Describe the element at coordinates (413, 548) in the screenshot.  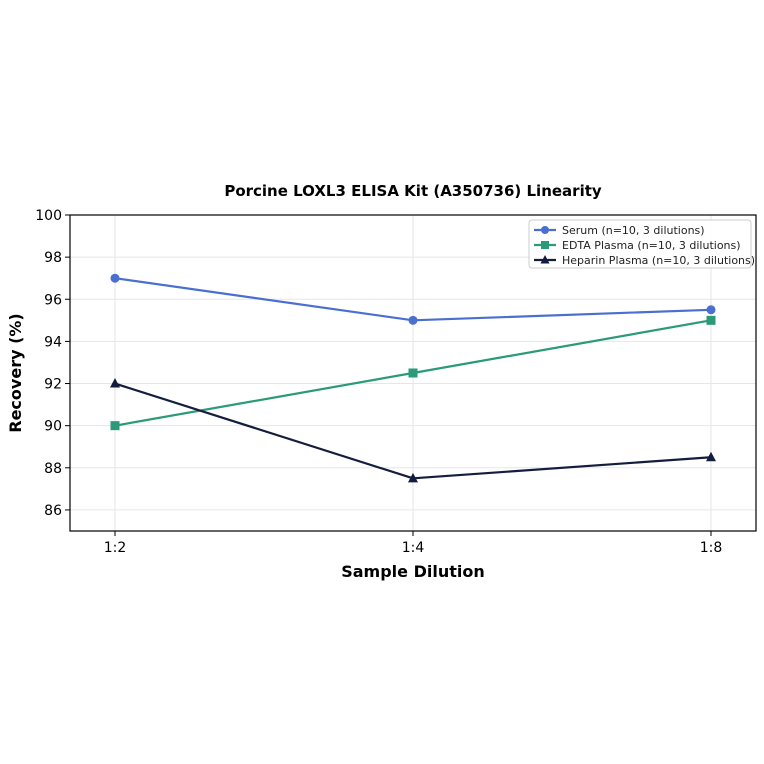
I see `x-tick-label: 1:4` at that location.